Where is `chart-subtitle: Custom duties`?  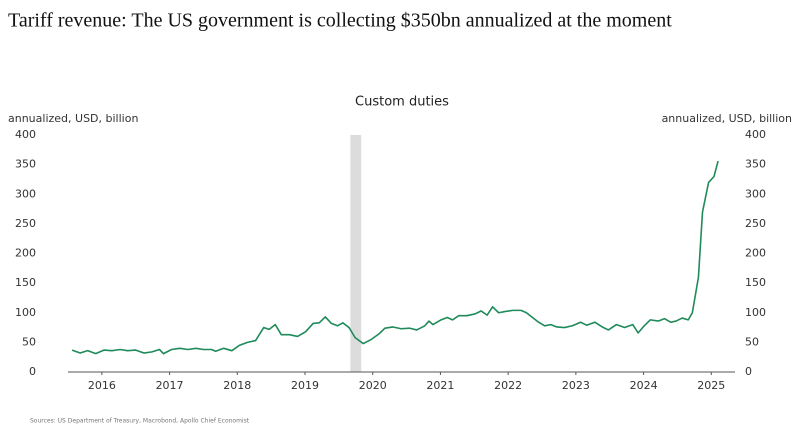 chart-subtitle: Custom duties is located at coordinates (402, 102).